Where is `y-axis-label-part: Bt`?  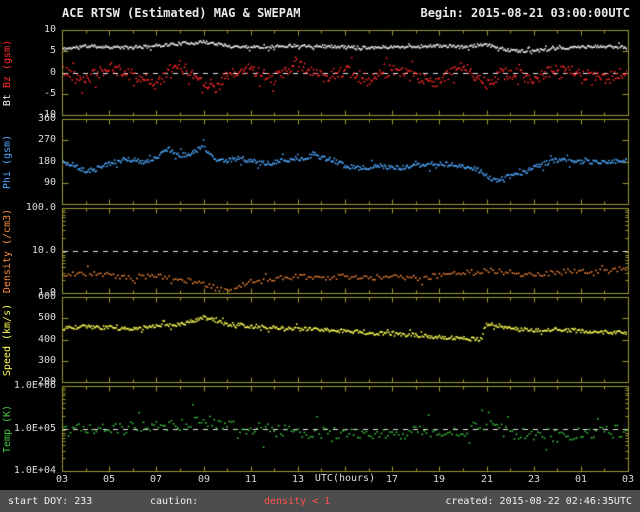
y-axis-label-part: Bt is located at coordinates (8, 96).